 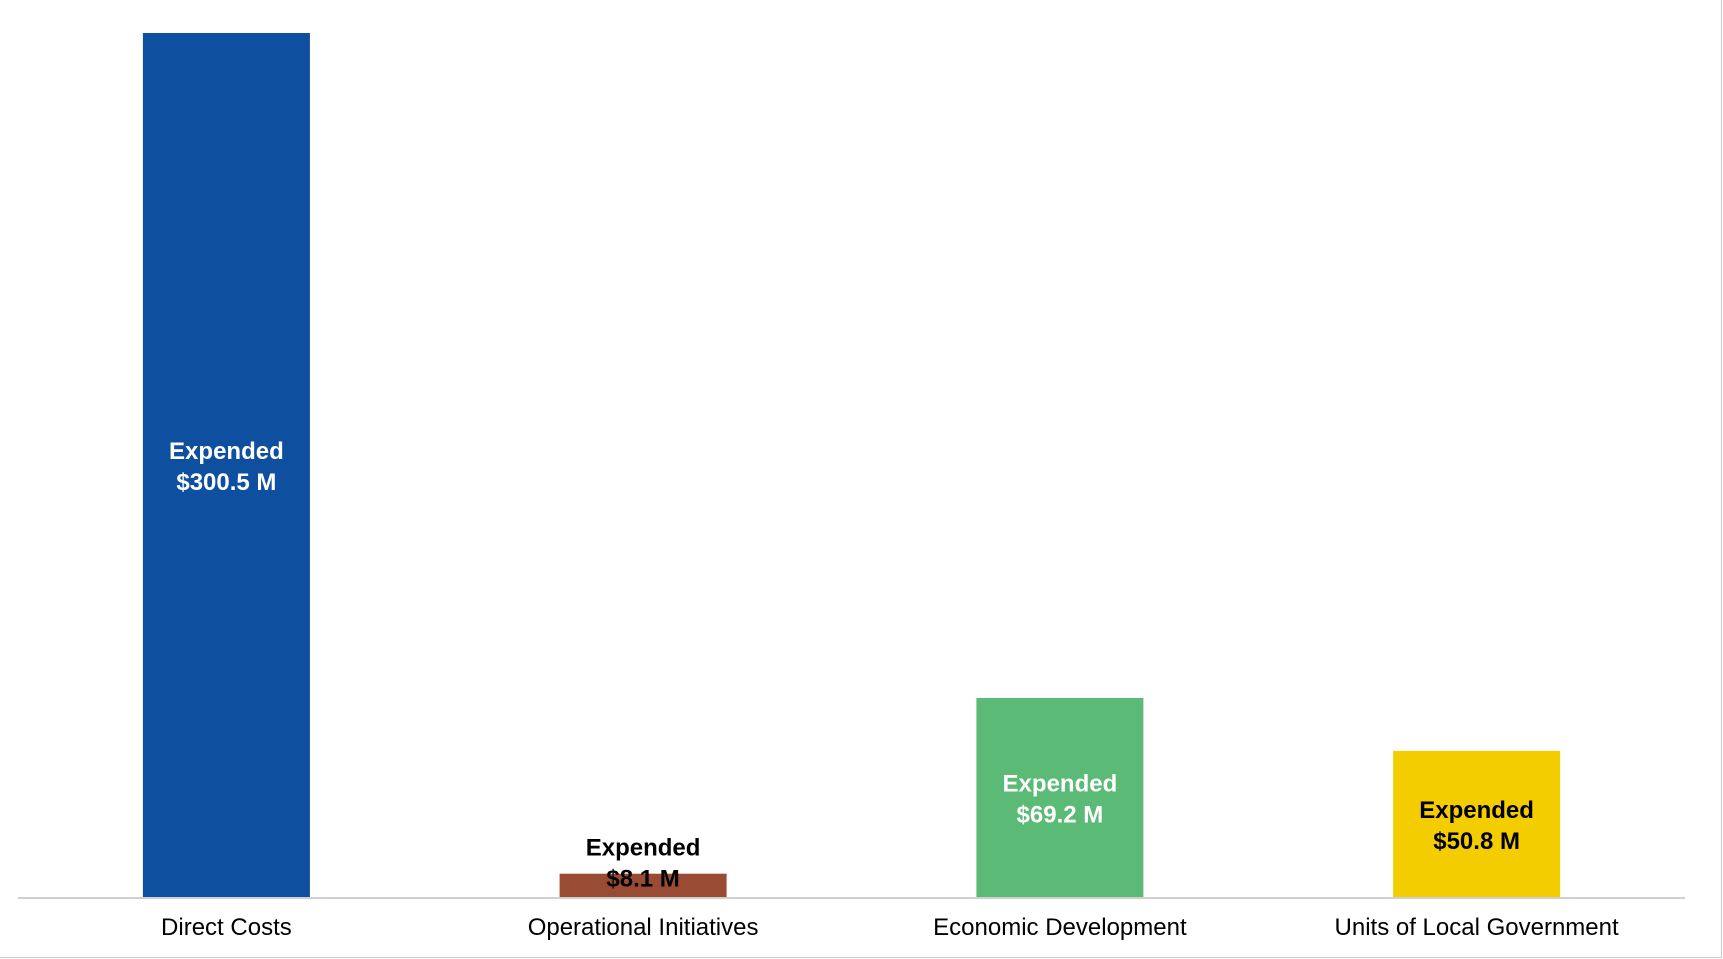 I want to click on x-tick-label-1: Operational Initiatives, so click(x=643, y=927).